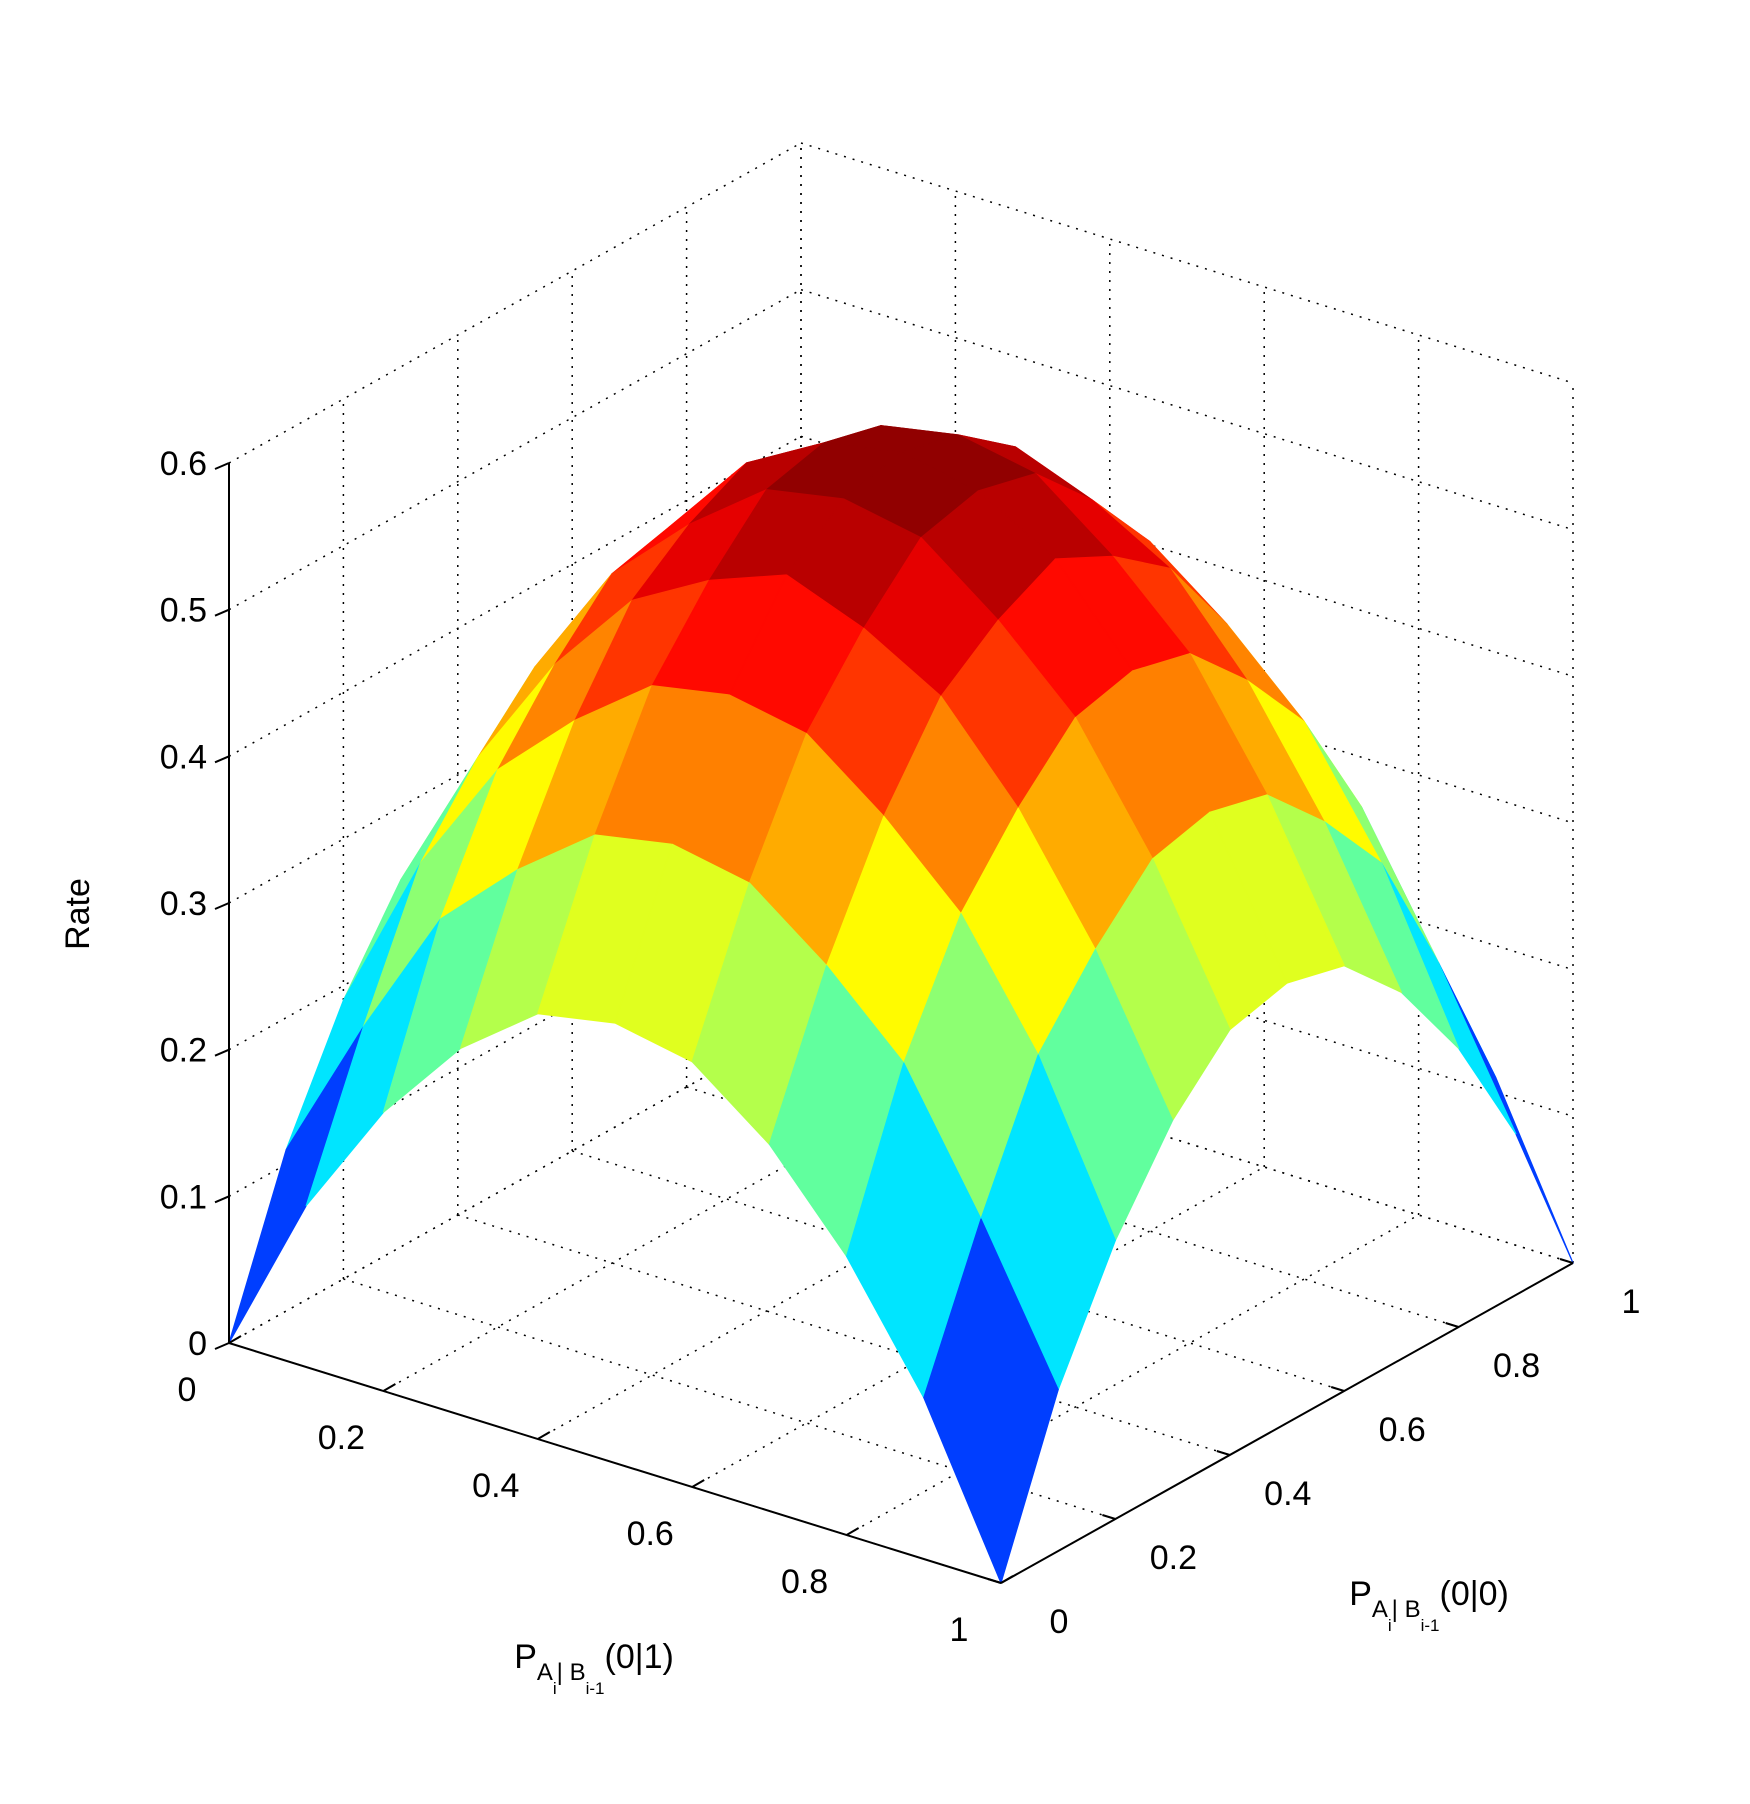  Describe the element at coordinates (1474, 1594) in the screenshot. I see `label-part: (0|0)` at that location.